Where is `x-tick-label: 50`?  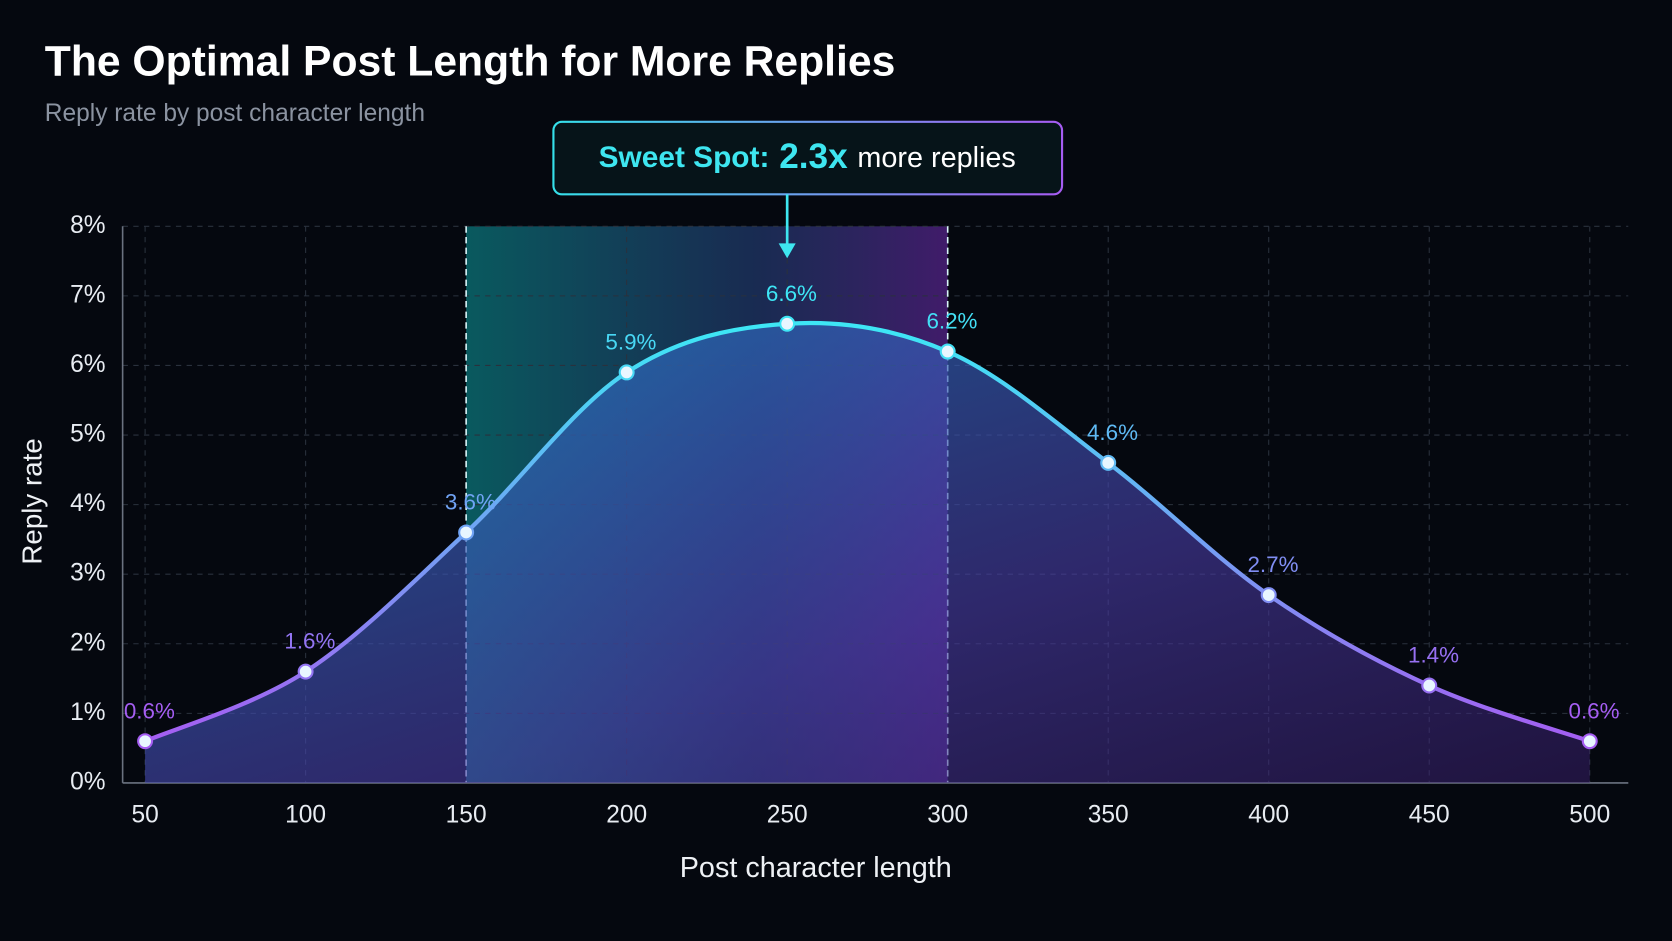
x-tick-label: 50 is located at coordinates (144, 814).